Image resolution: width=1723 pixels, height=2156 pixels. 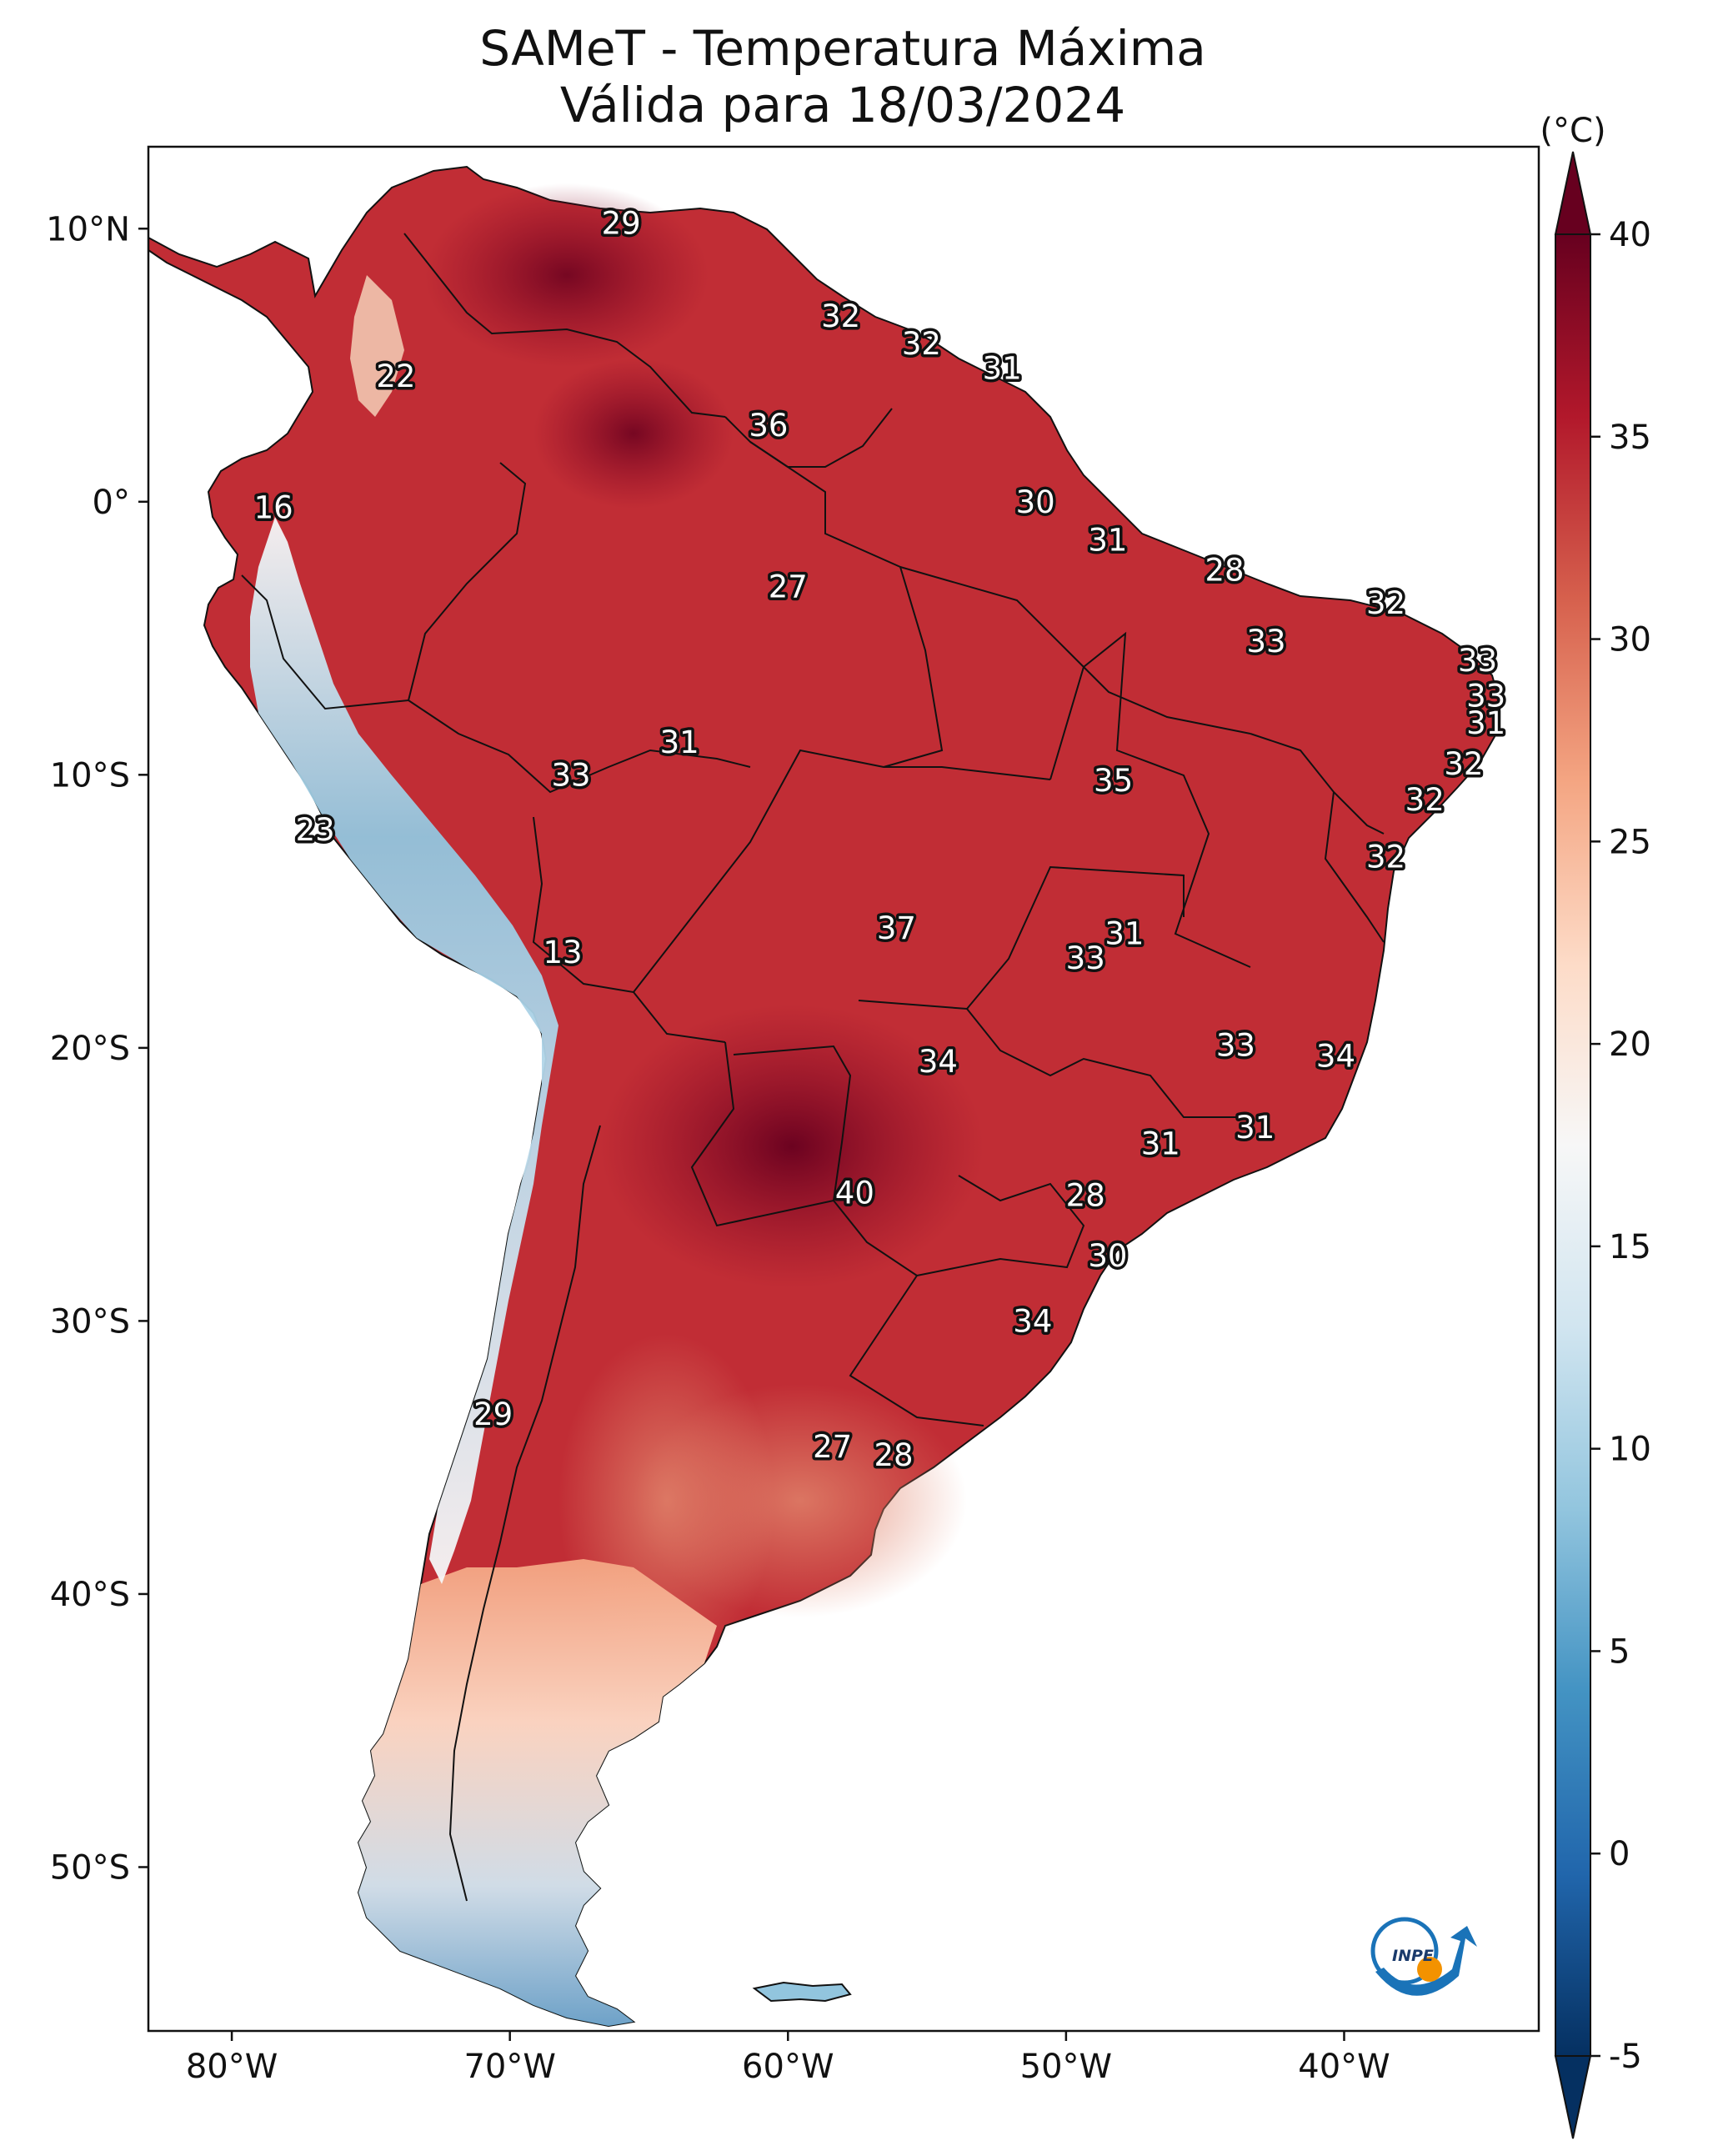 What do you see at coordinates (563, 952) in the screenshot?
I see `city-temp-value: 13` at bounding box center [563, 952].